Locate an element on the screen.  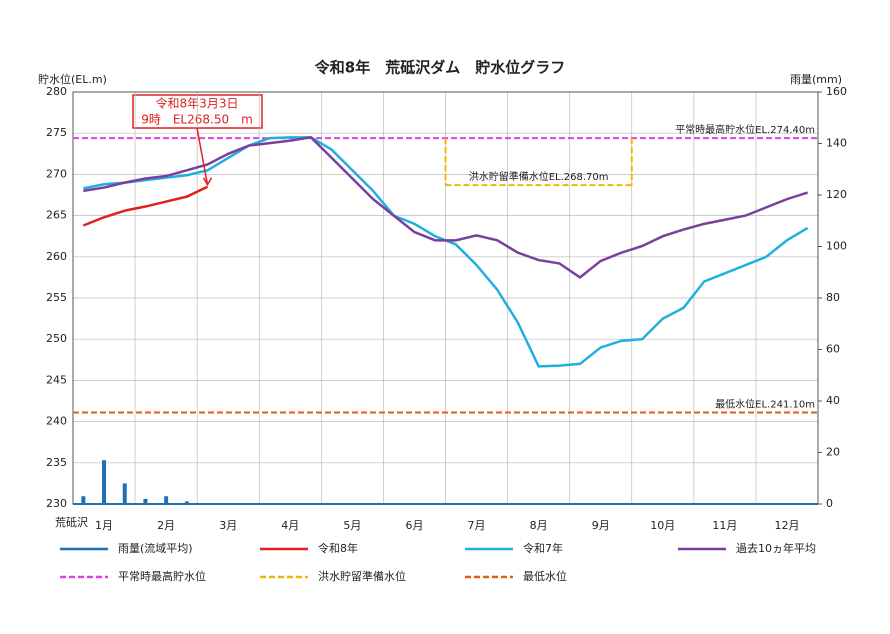
y2-tick-label: 40 is located at coordinates (833, 400).